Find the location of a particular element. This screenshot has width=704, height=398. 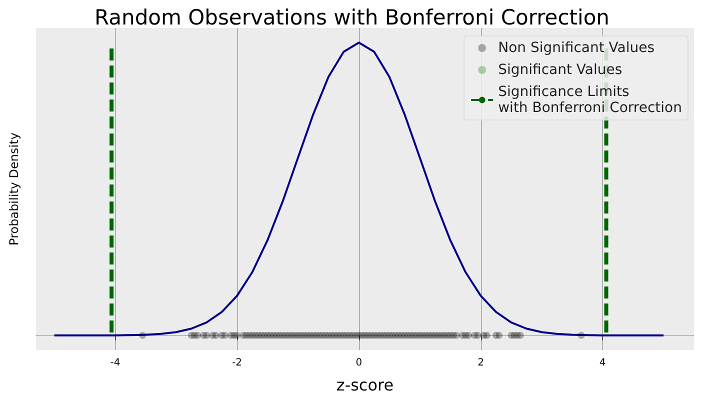

chart-title: Random Observations with Bonferroni Correction is located at coordinates (352, 18).